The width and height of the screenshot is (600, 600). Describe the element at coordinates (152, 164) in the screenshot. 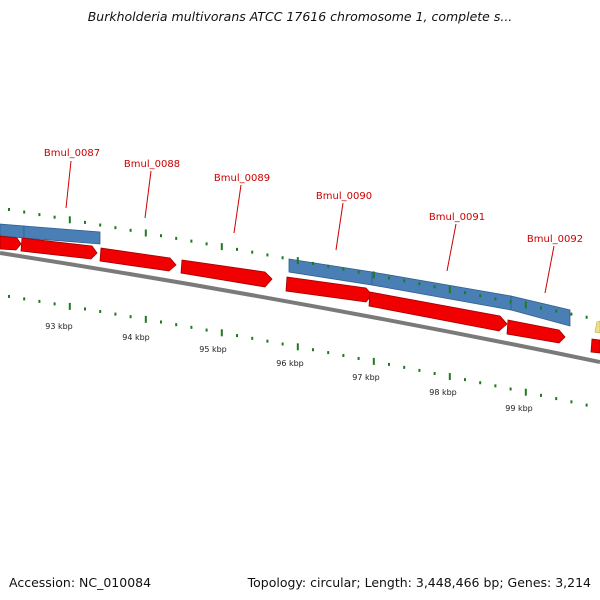

I see `gene-label: Bmul_0088` at that location.